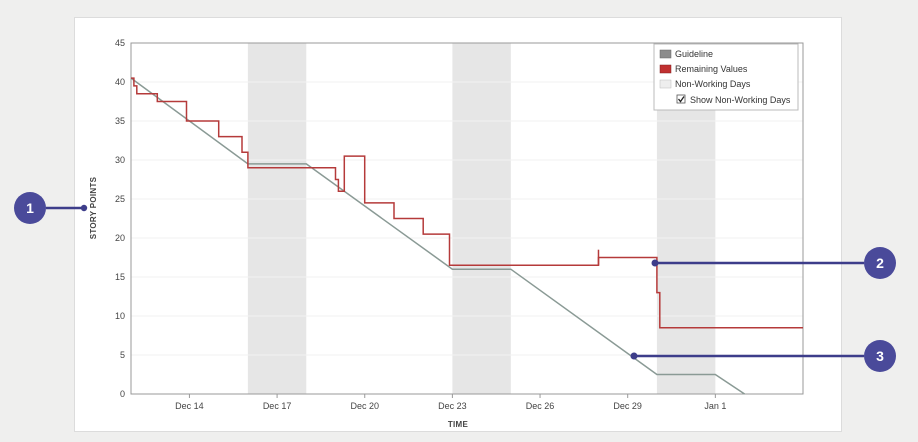 This screenshot has width=918, height=442. What do you see at coordinates (277, 406) in the screenshot?
I see `x-tick-1: Dec 17` at bounding box center [277, 406].